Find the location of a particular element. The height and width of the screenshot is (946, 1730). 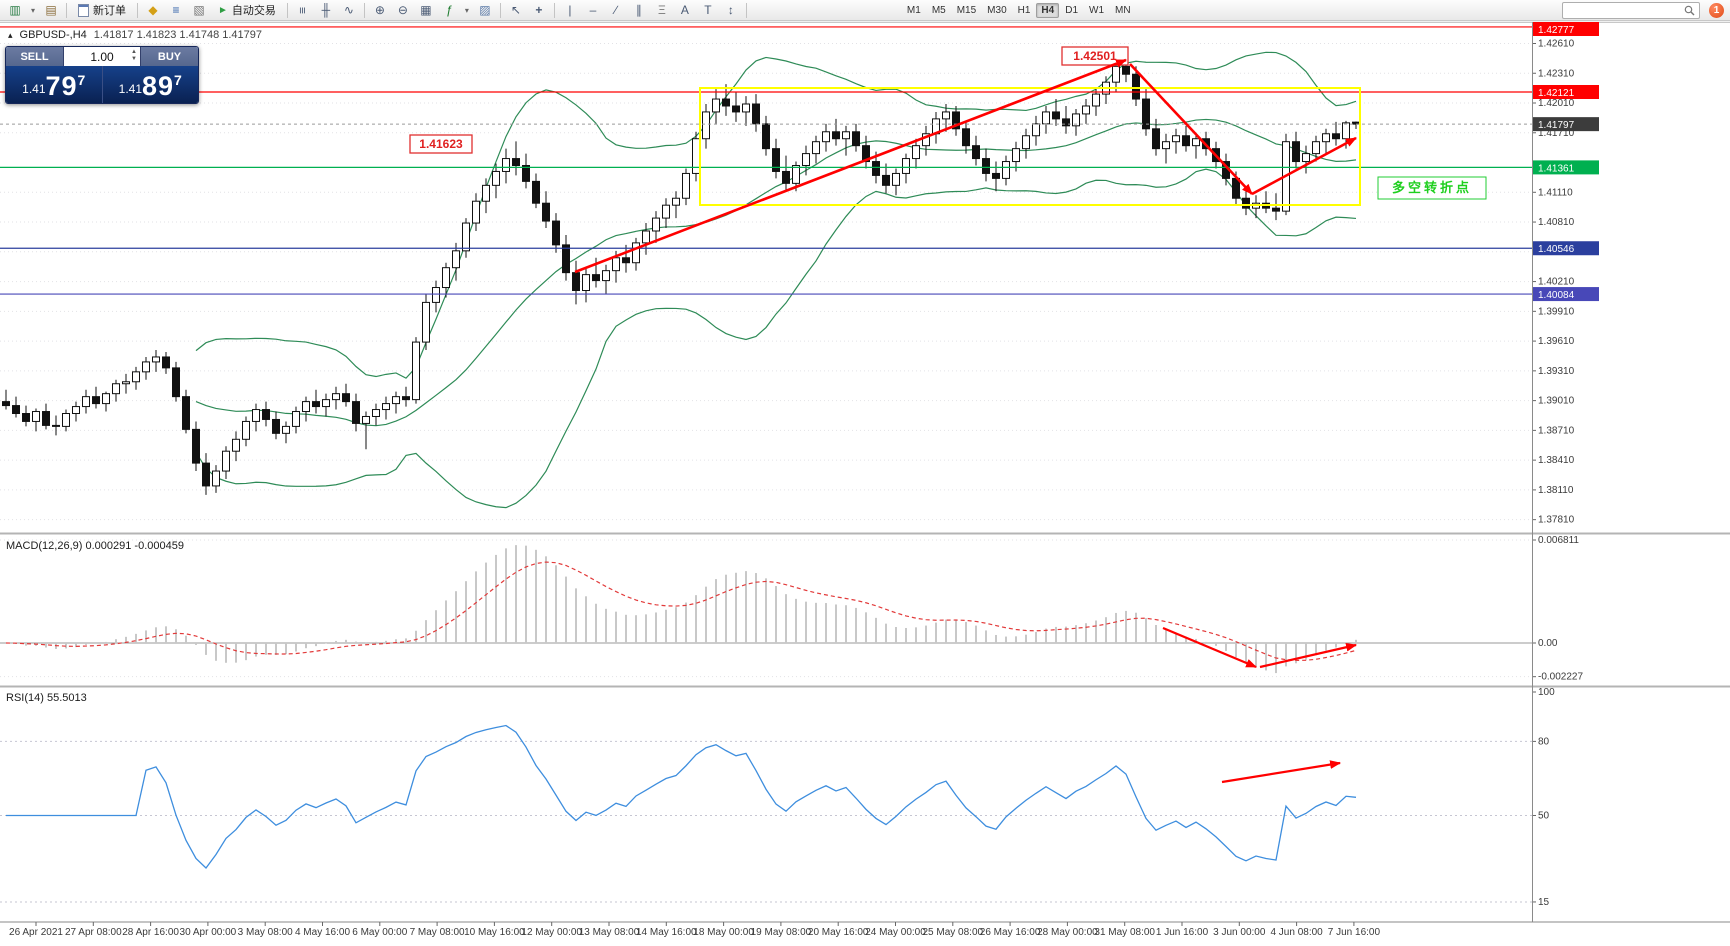

sell-price-prefix: 1.41 is located at coordinates (34, 89).